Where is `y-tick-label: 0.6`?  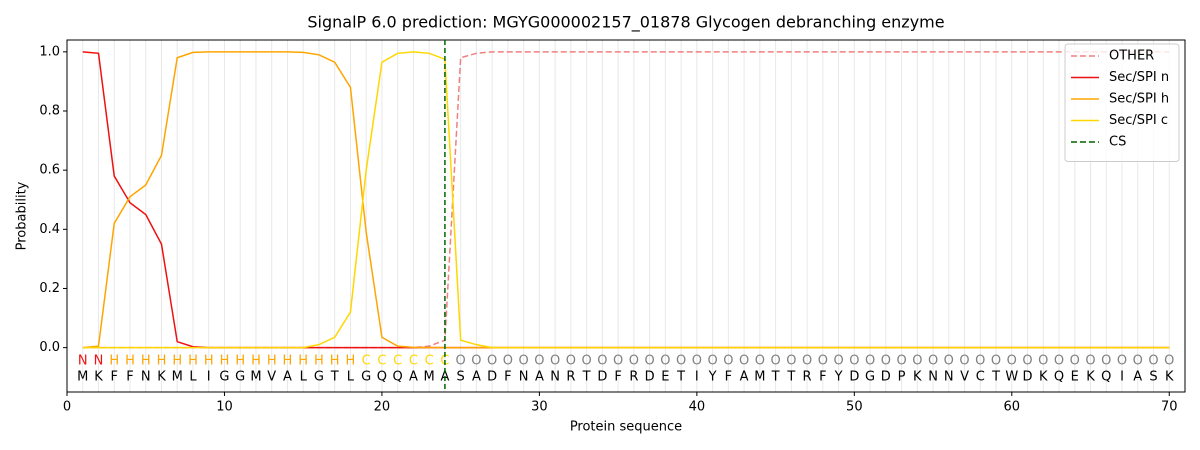 y-tick-label: 0.6 is located at coordinates (49, 170).